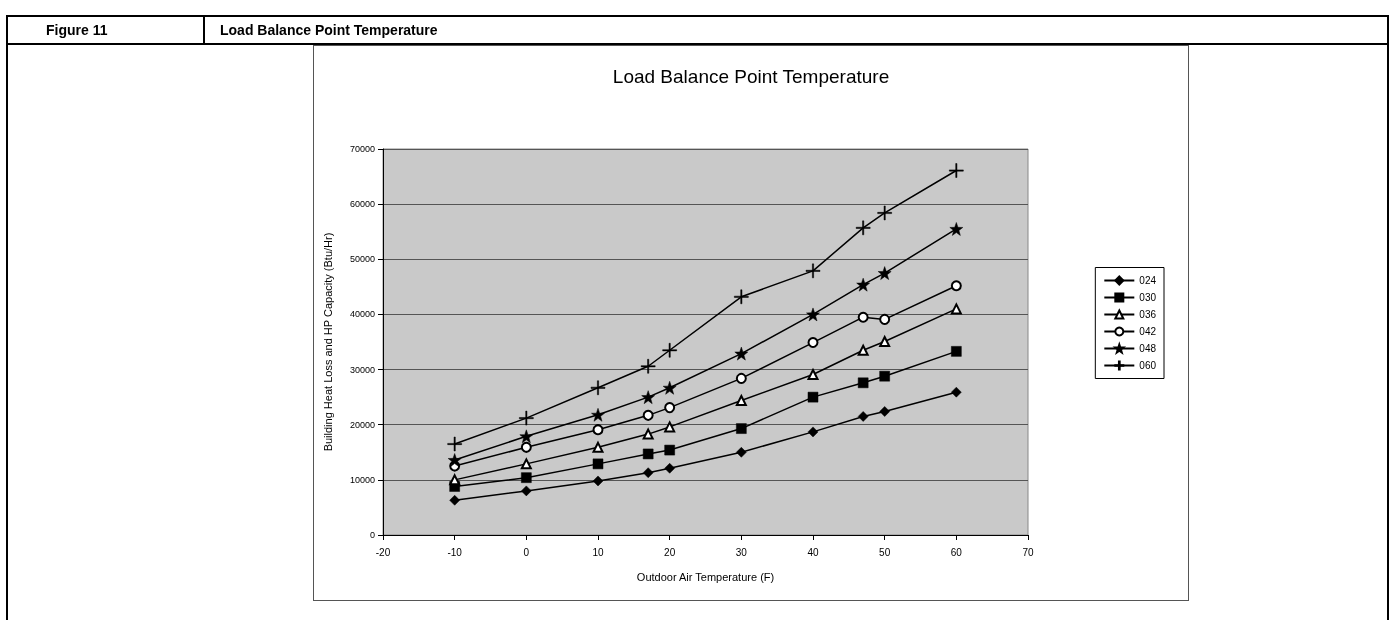 This screenshot has height=620, width=1397. I want to click on legend-label: 060, so click(1148, 365).